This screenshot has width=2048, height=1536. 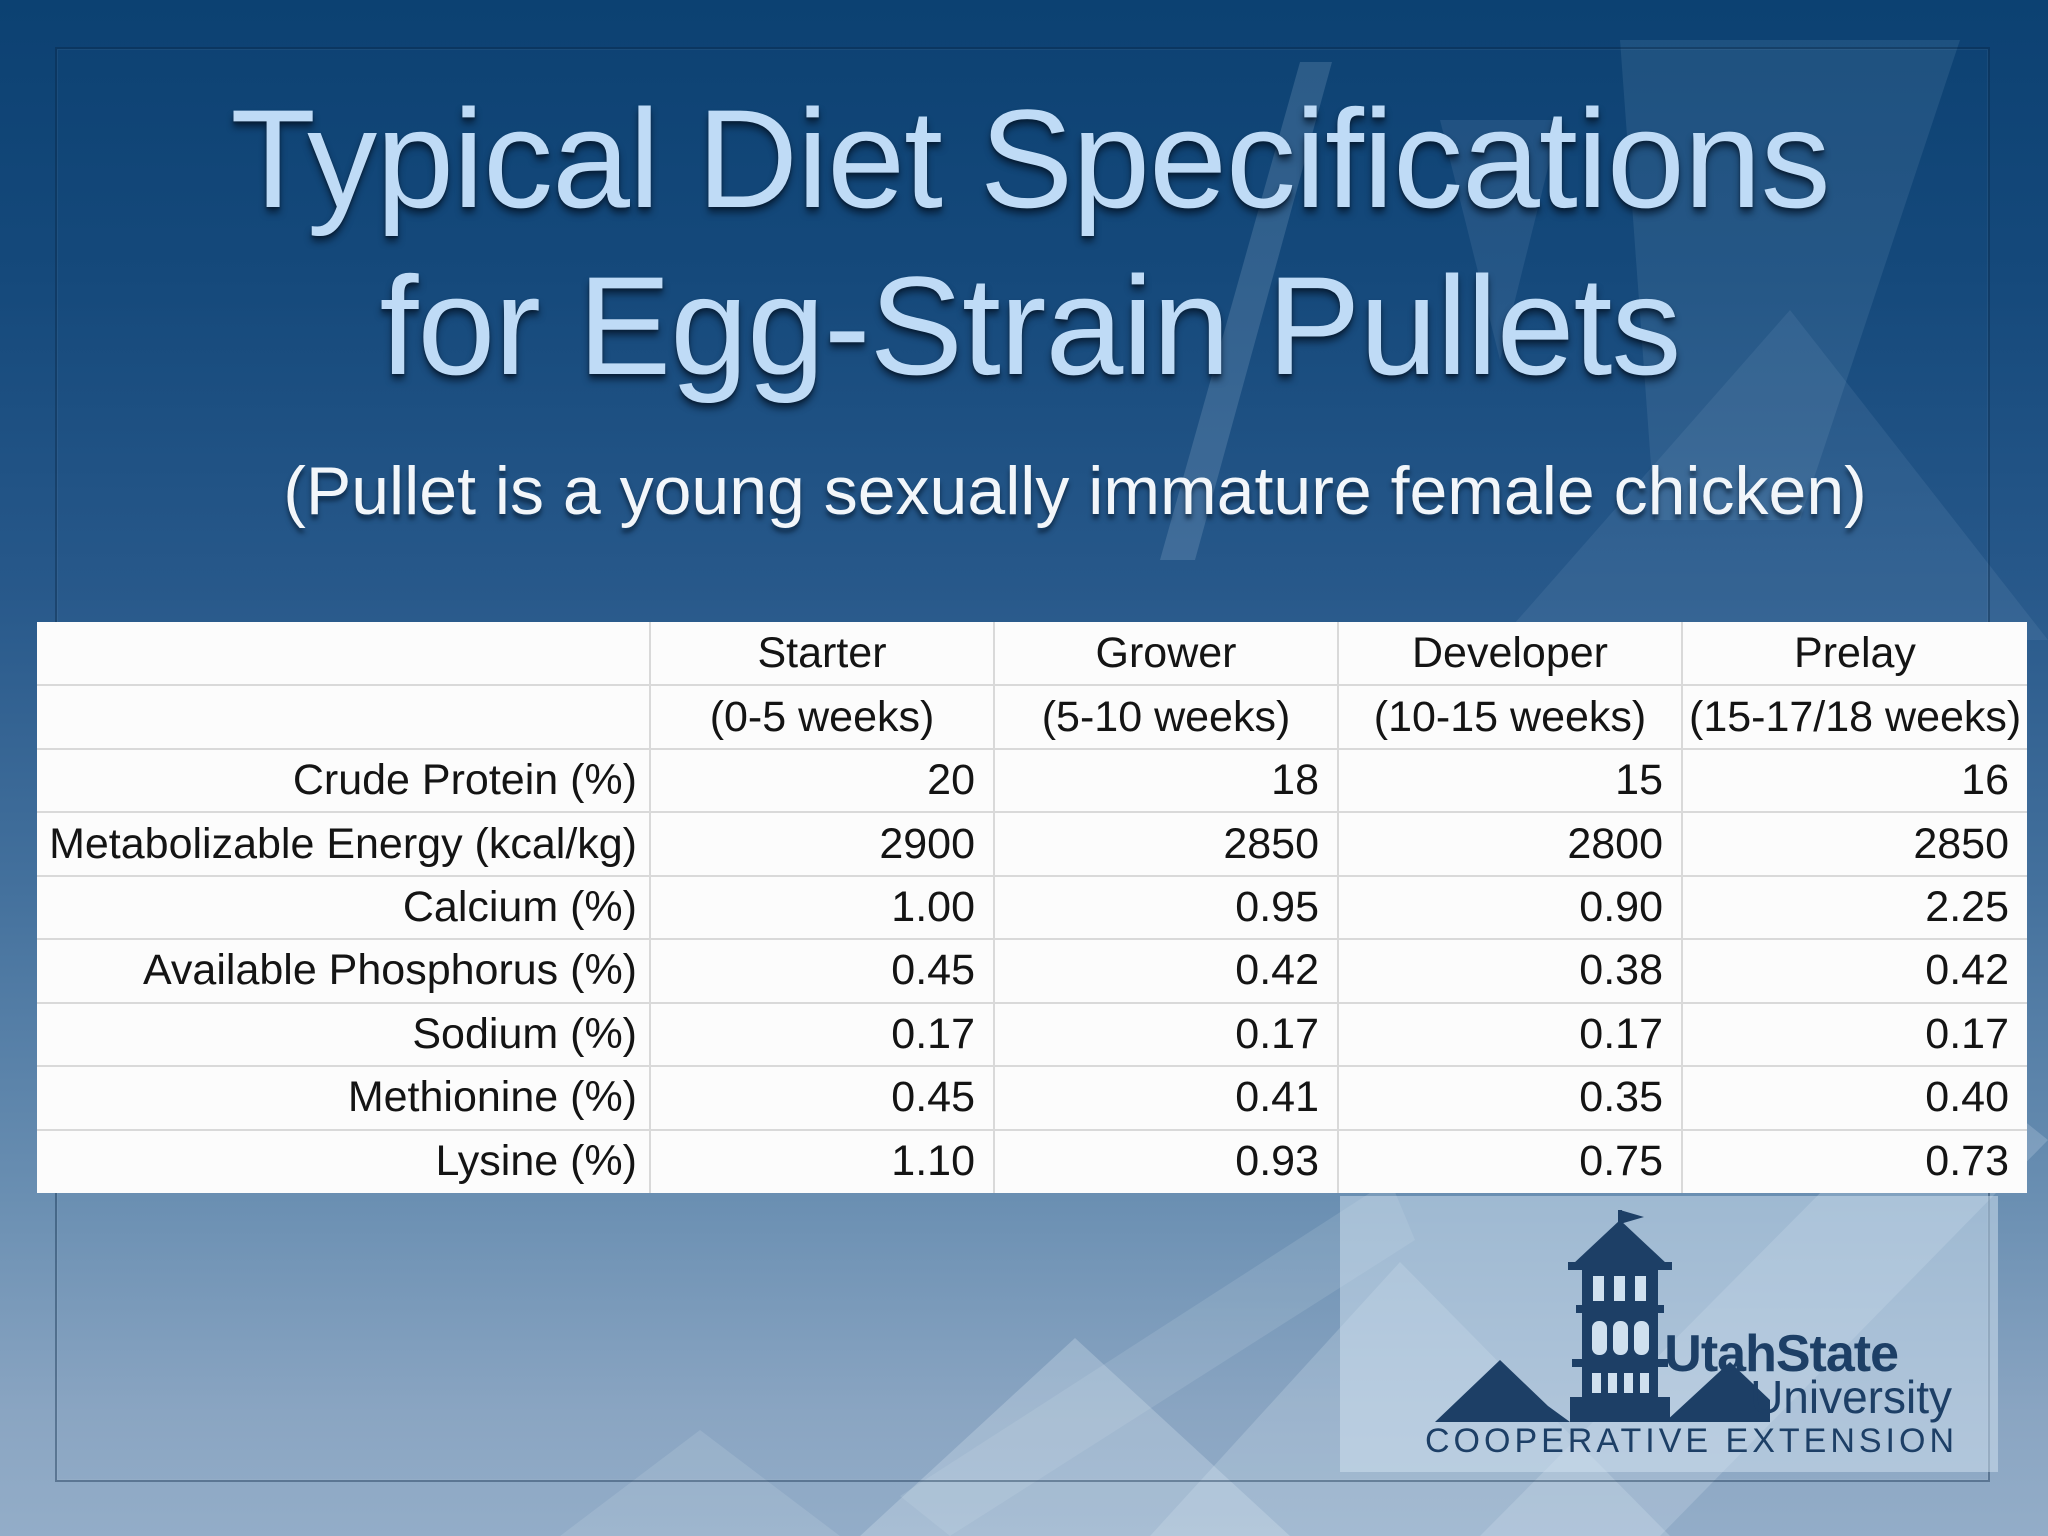 I want to click on subheader-cell-grower: (5-10 weeks), so click(x=1165, y=716).